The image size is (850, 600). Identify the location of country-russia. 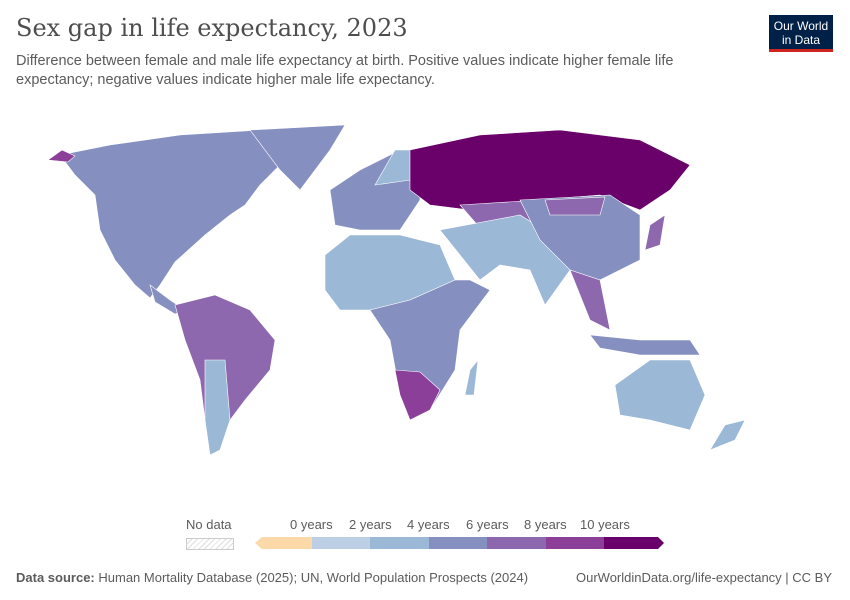
(550, 170).